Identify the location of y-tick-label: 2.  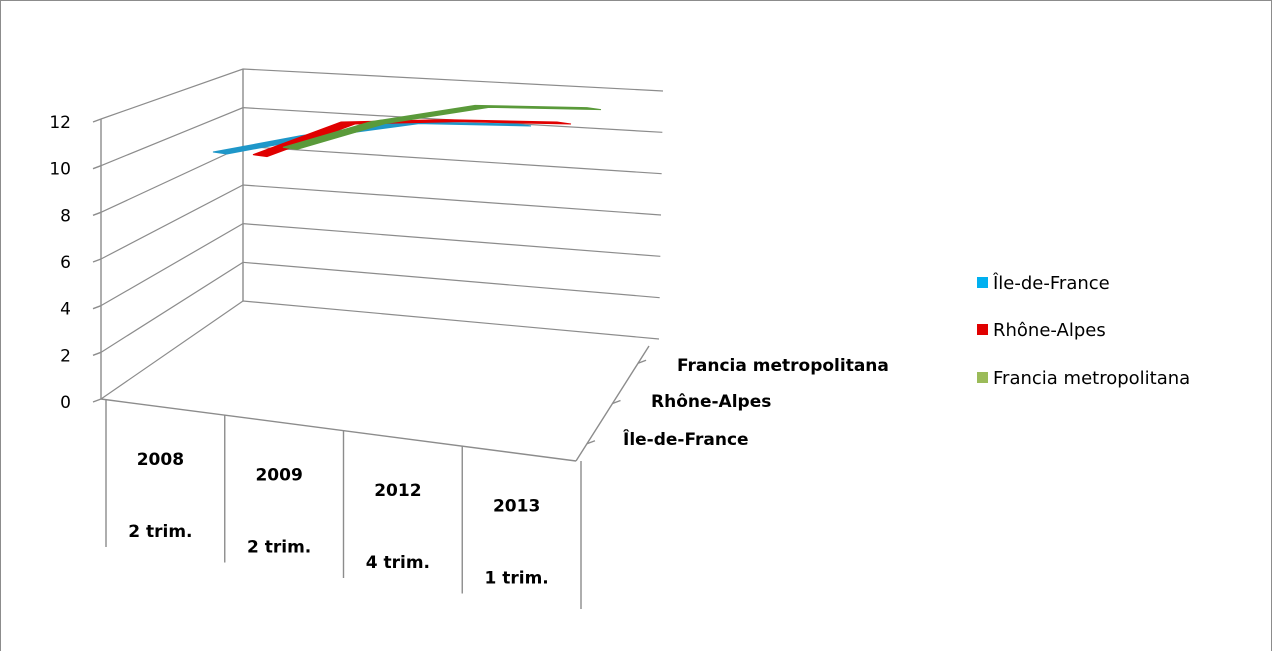
(65, 356).